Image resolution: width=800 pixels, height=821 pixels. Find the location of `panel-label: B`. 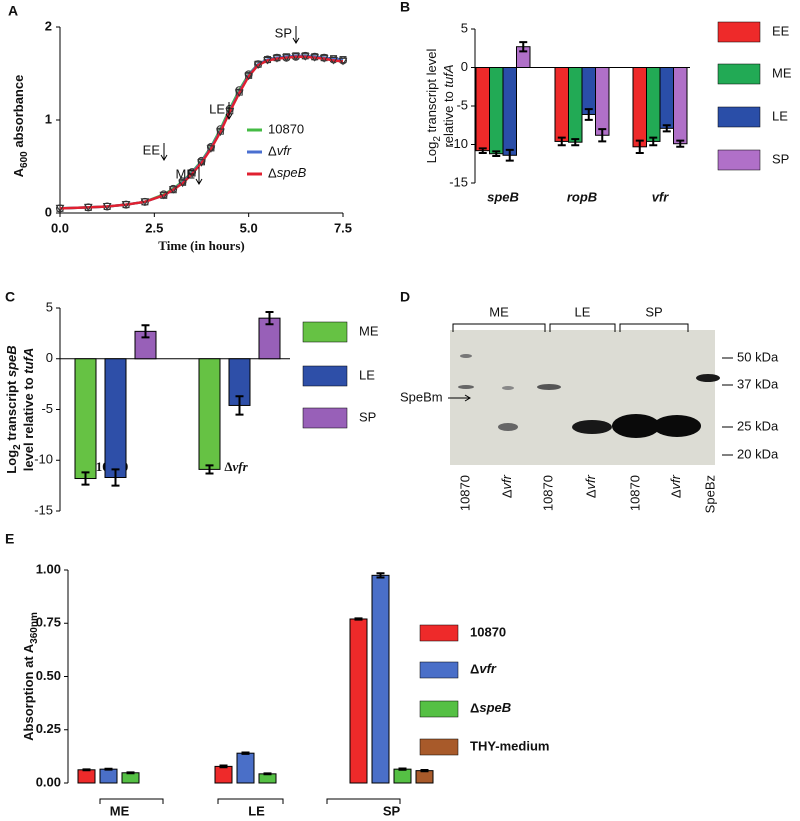

panel-label: B is located at coordinates (405, 7).